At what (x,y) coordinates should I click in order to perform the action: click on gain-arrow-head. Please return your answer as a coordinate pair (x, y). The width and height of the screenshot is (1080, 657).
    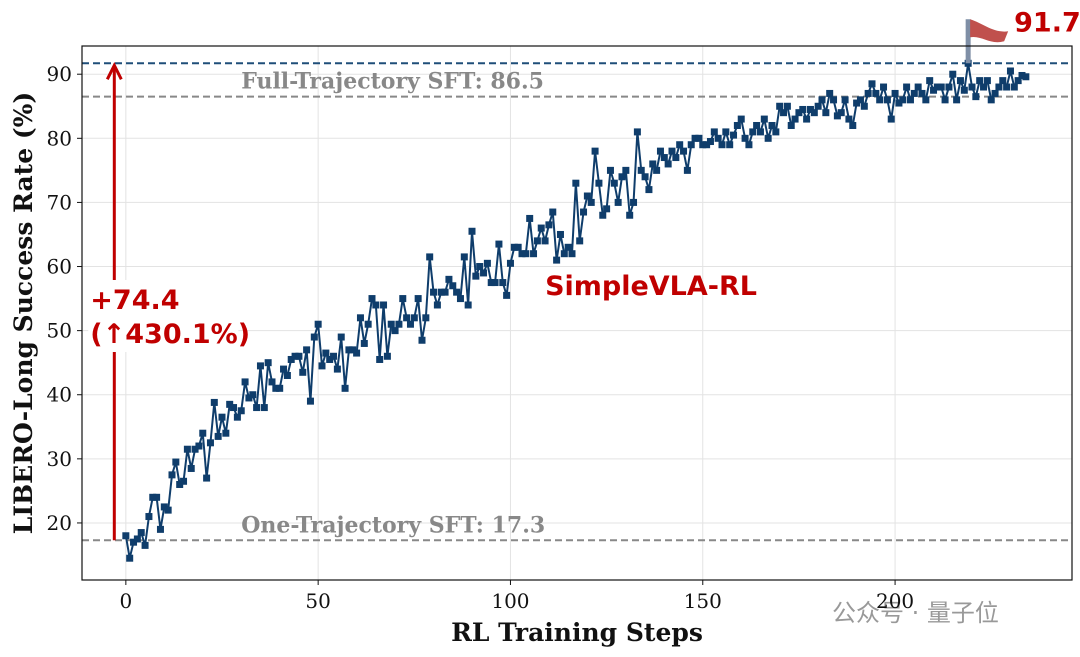
    Looking at the image, I should click on (114, 70).